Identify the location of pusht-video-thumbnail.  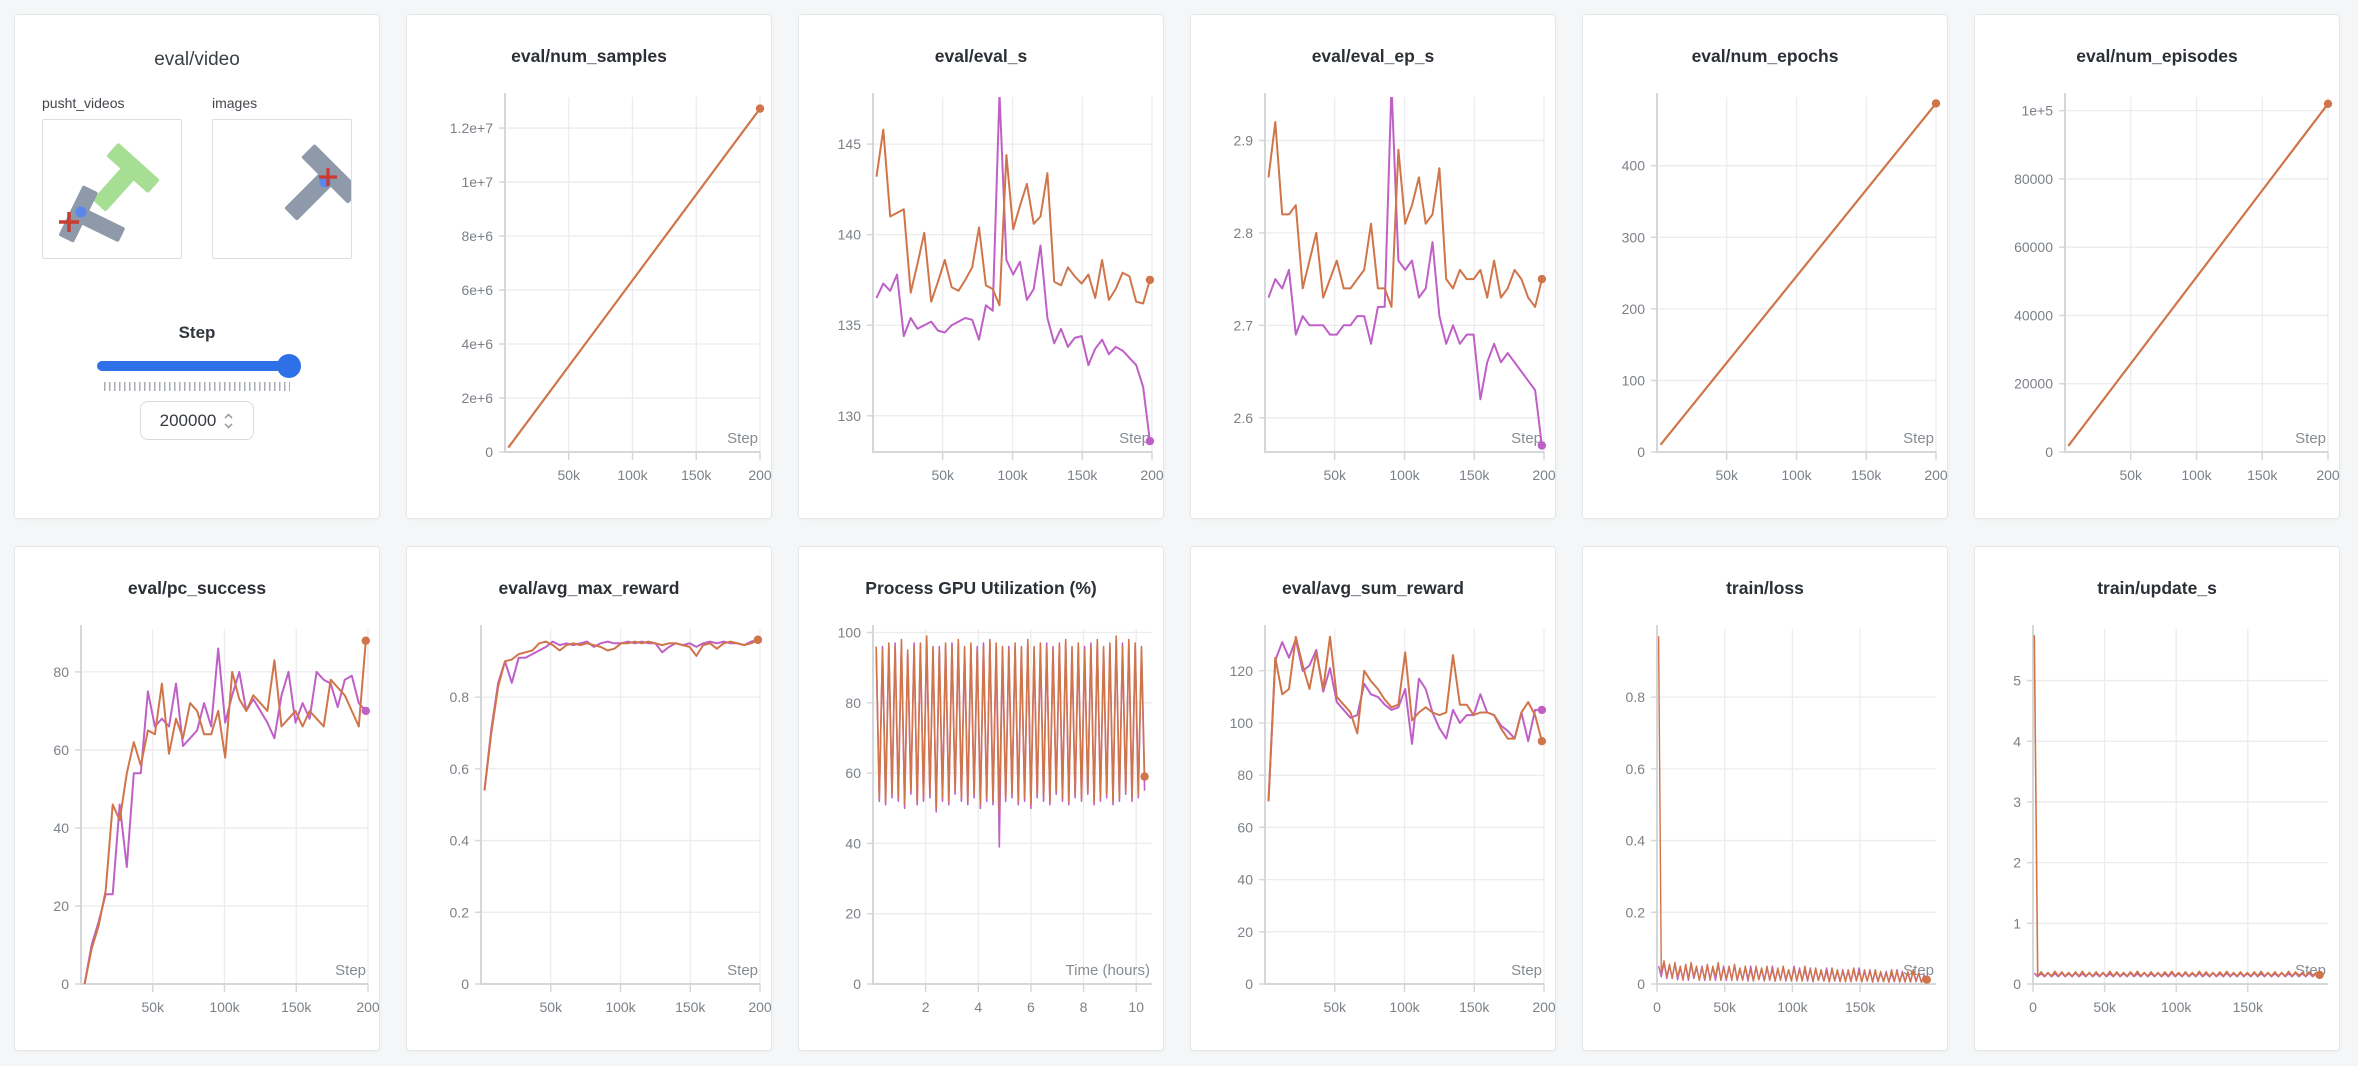
(112, 189).